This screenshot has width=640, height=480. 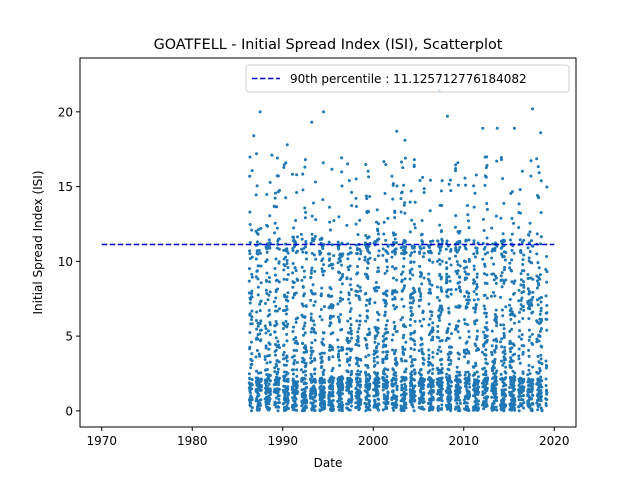 I want to click on y-tick-label: 20, so click(x=65, y=112).